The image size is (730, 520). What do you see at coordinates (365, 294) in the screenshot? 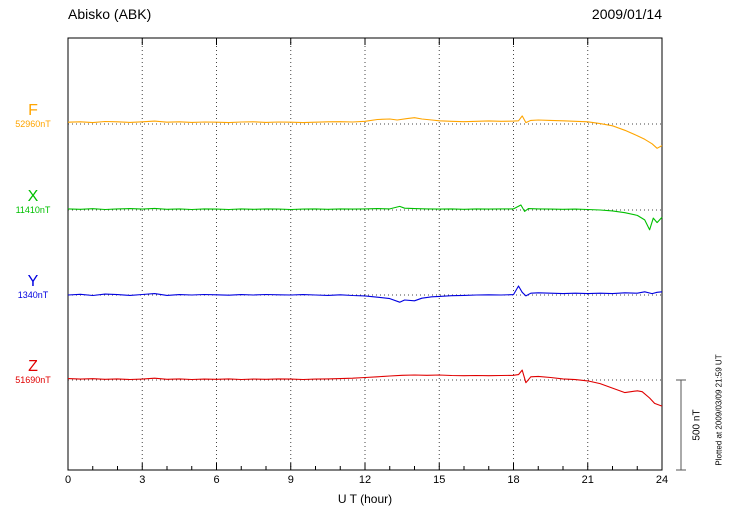
I see `trace-y` at bounding box center [365, 294].